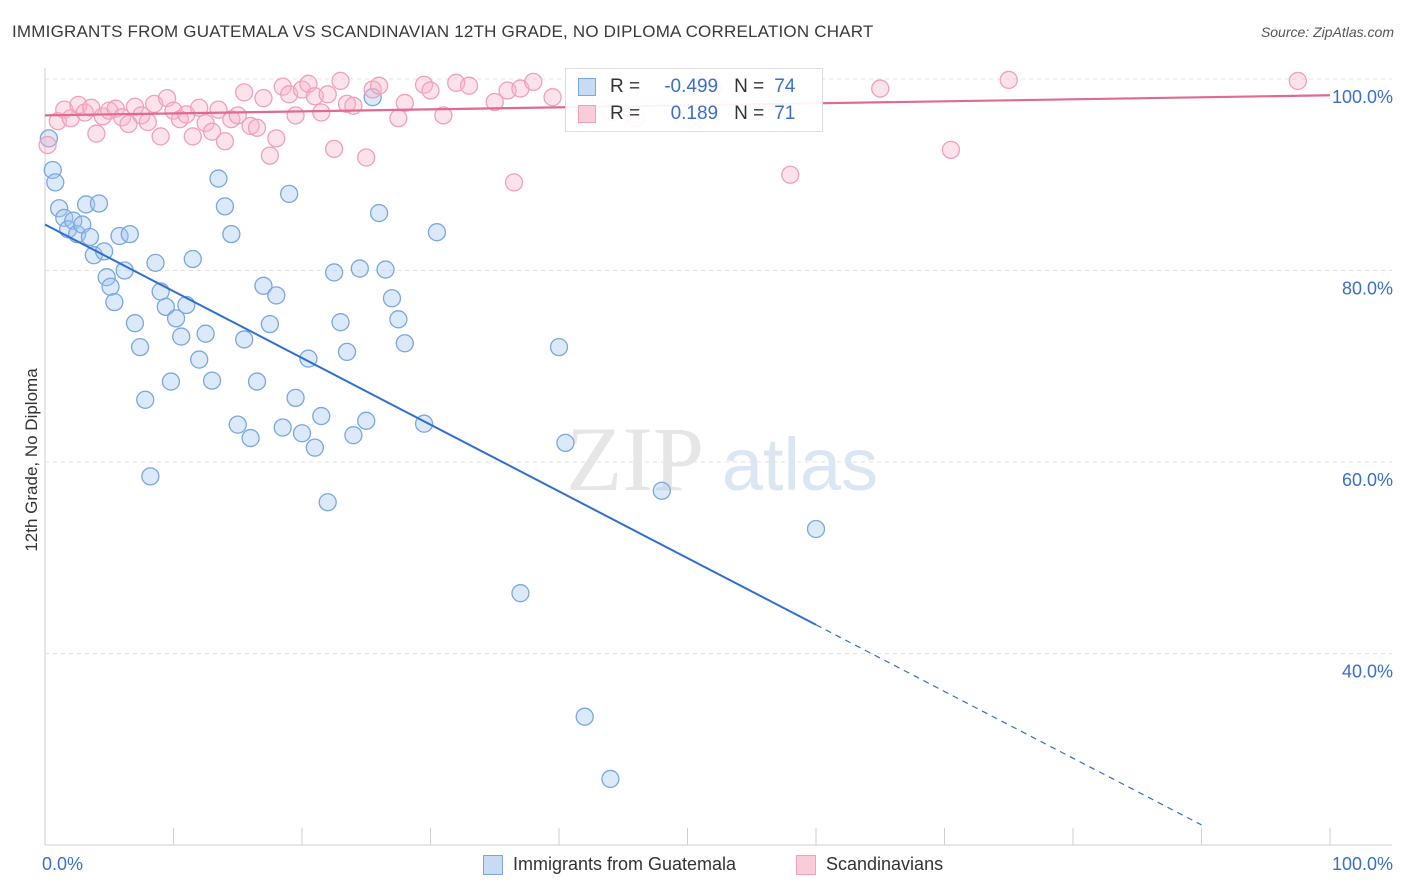  I want to click on legend-item-guatemala: Immigrants from Guatemala, so click(609, 864).